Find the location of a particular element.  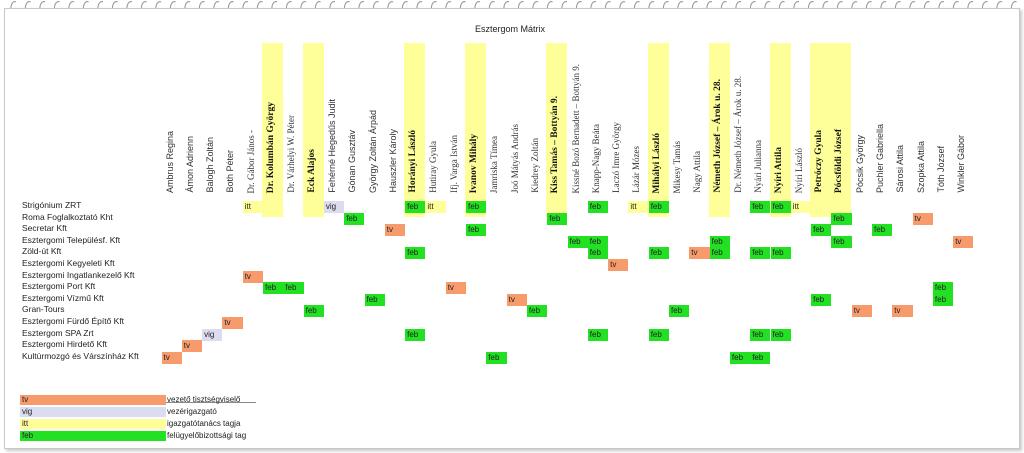

legend-label-vig: vezérigazgató is located at coordinates (192, 411).